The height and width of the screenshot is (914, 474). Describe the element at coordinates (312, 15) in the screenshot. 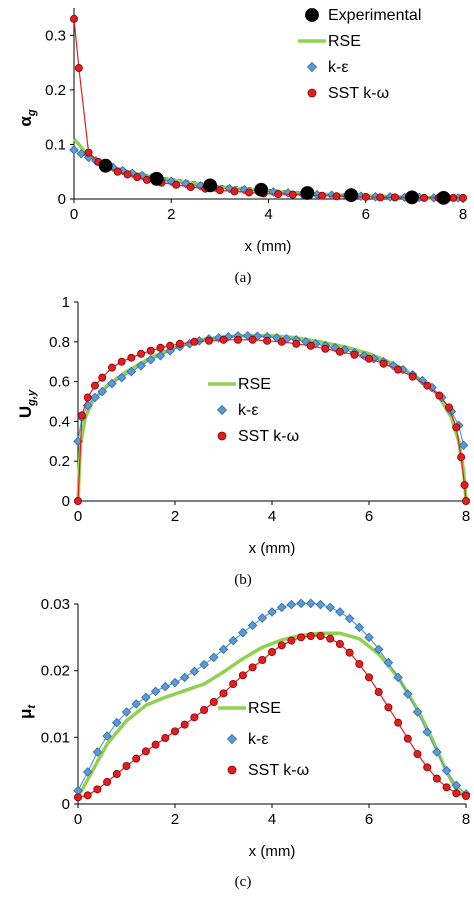

I see `panel-a-legend-exp-symbol` at that location.